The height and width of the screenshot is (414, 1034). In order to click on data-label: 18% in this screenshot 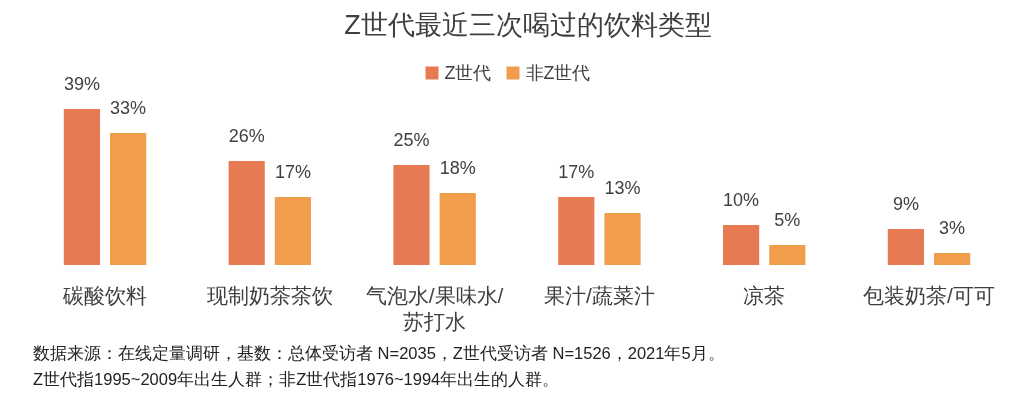, I will do `click(457, 168)`.